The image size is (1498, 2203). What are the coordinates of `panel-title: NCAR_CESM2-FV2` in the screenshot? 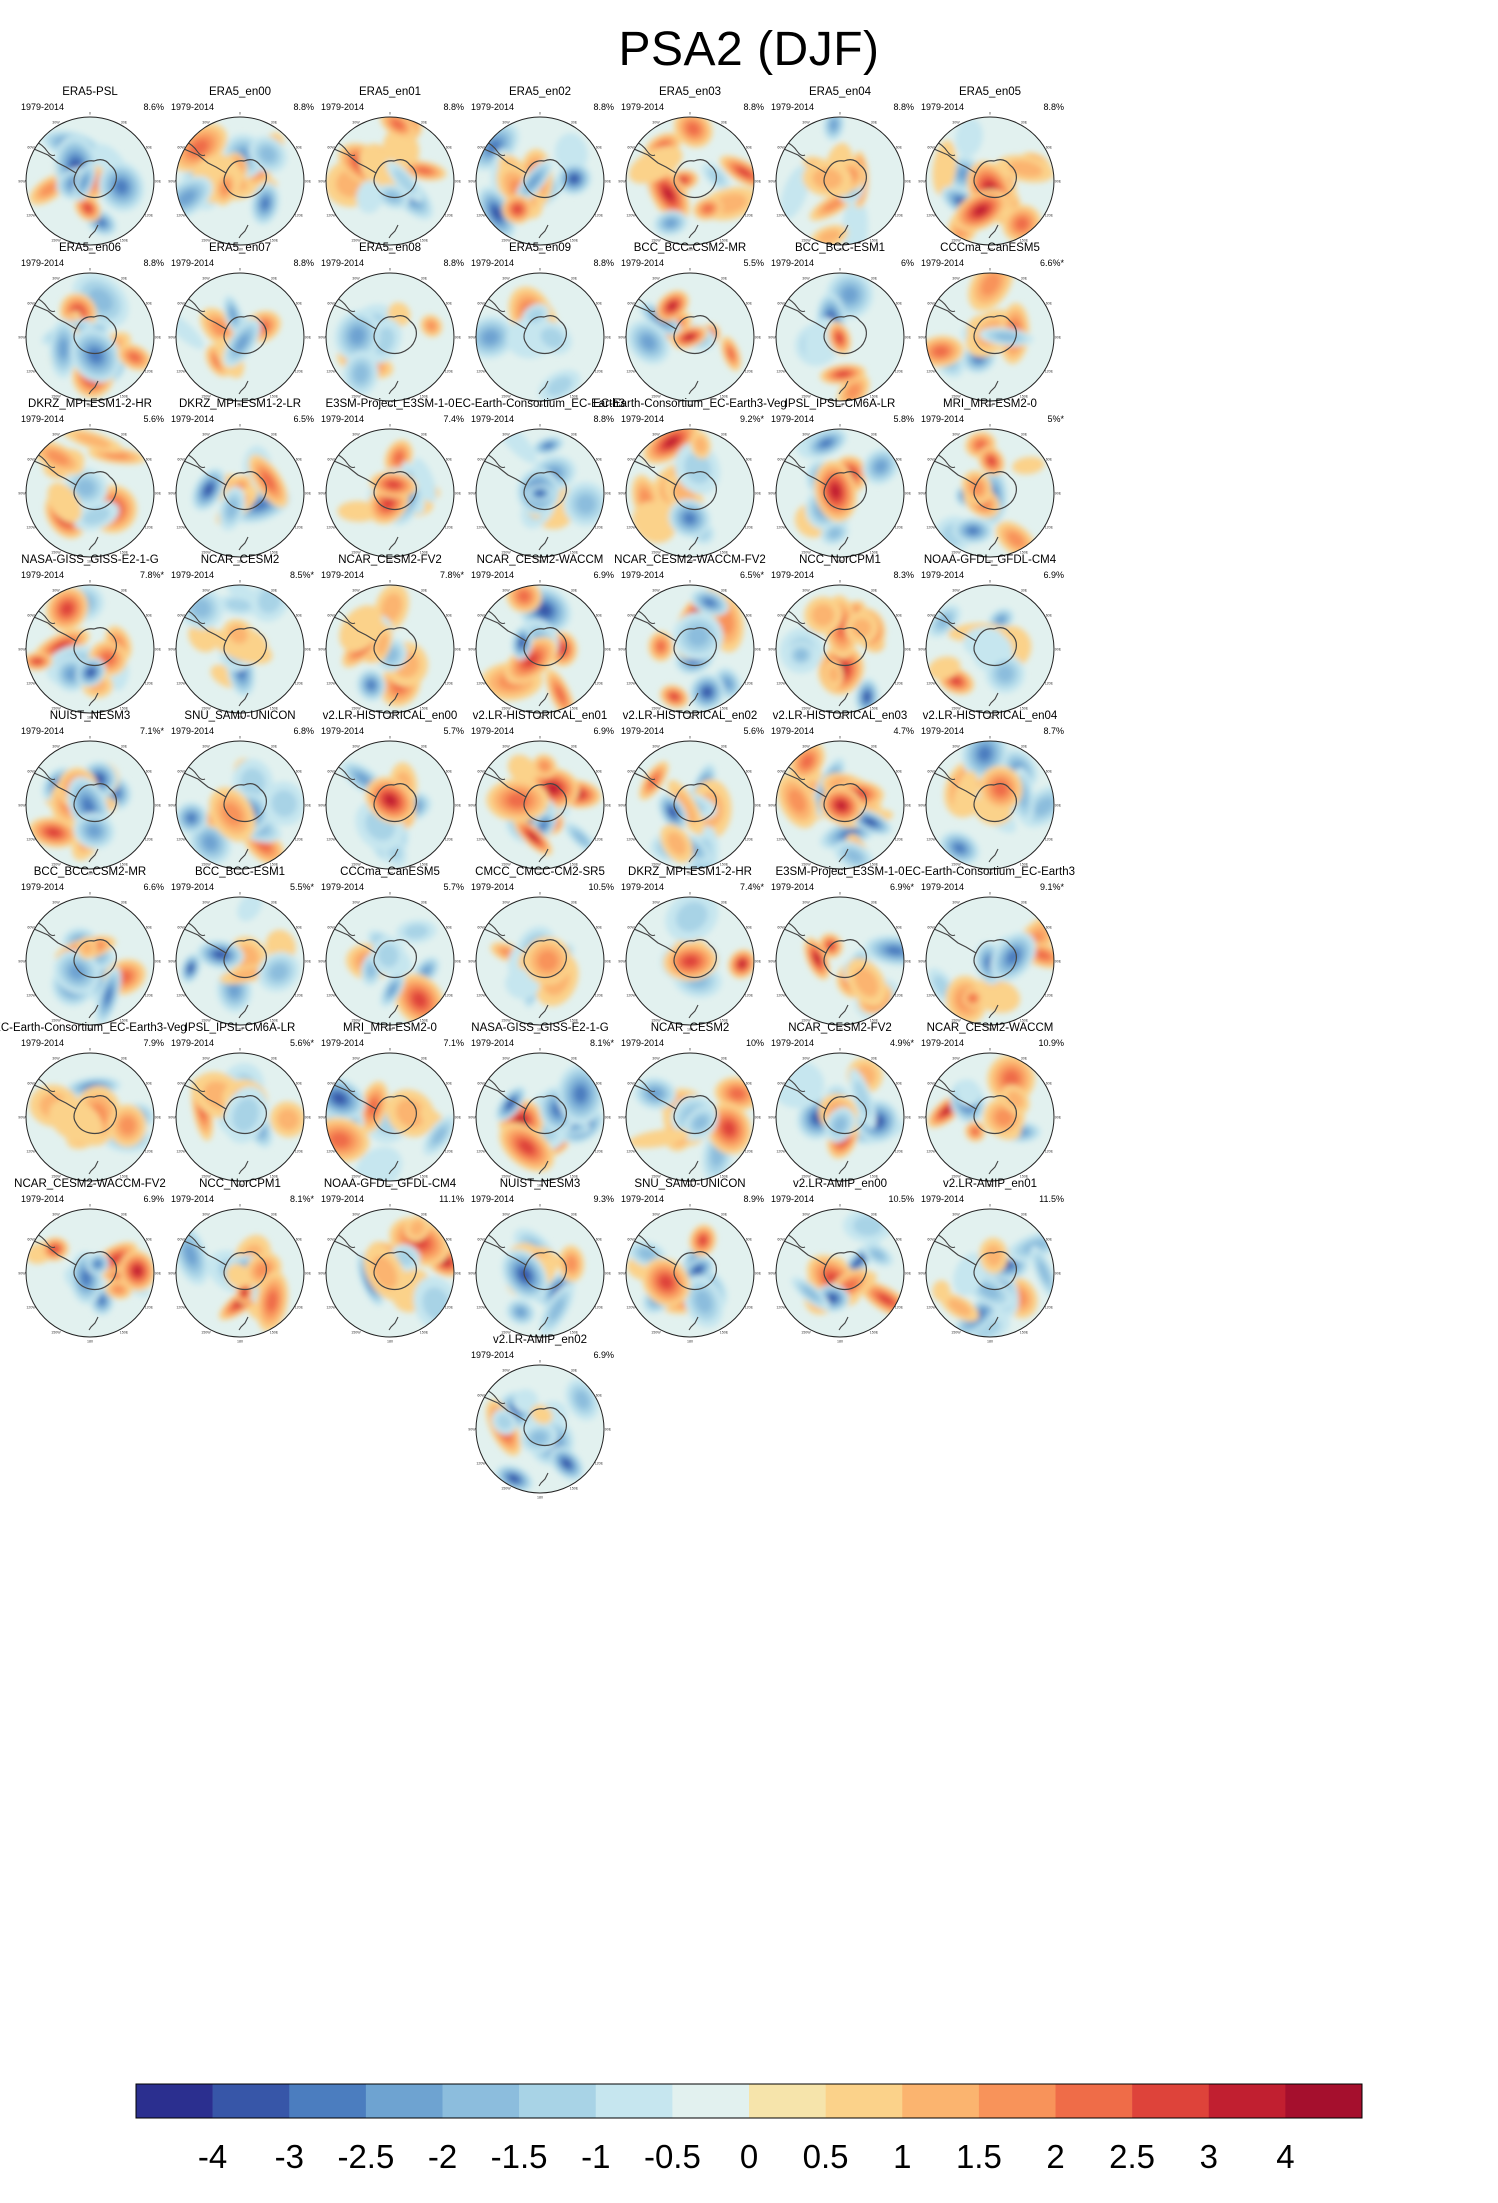 It's located at (390, 560).